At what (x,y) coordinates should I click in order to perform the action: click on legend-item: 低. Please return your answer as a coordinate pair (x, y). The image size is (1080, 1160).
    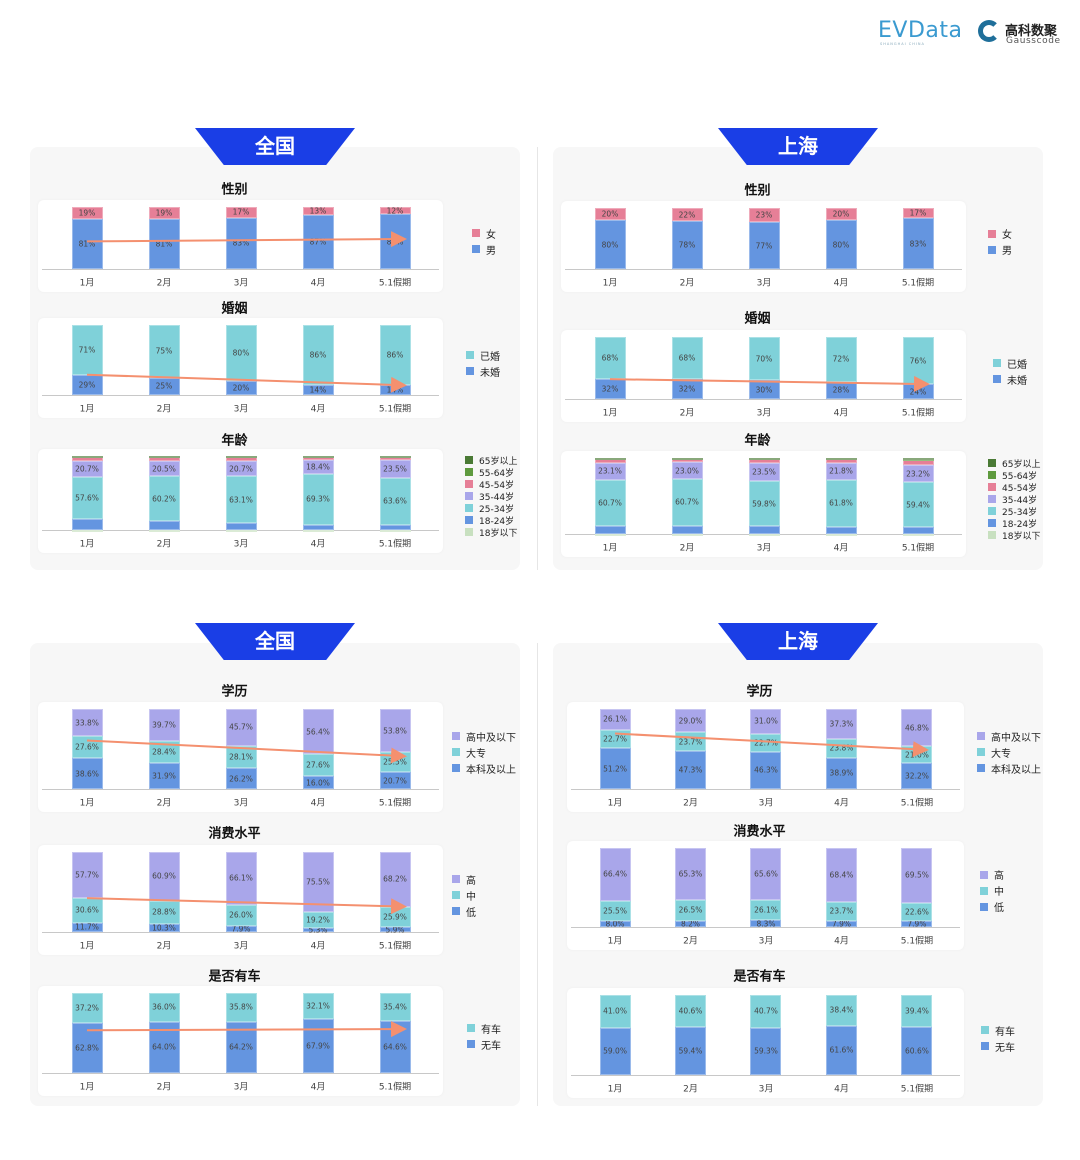
    Looking at the image, I should click on (992, 907).